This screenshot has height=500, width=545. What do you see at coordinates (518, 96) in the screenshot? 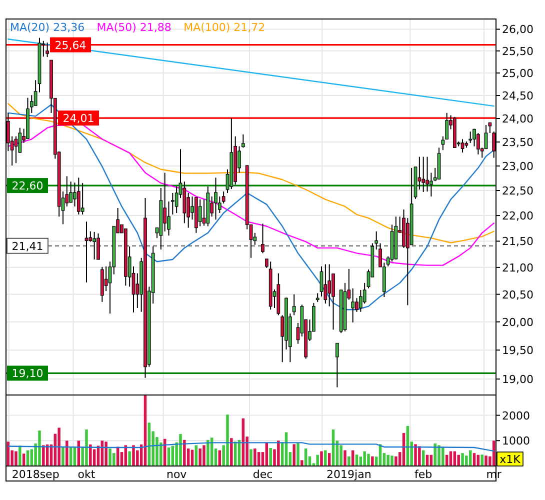
I see `y-tick-label: 24,50` at bounding box center [518, 96].